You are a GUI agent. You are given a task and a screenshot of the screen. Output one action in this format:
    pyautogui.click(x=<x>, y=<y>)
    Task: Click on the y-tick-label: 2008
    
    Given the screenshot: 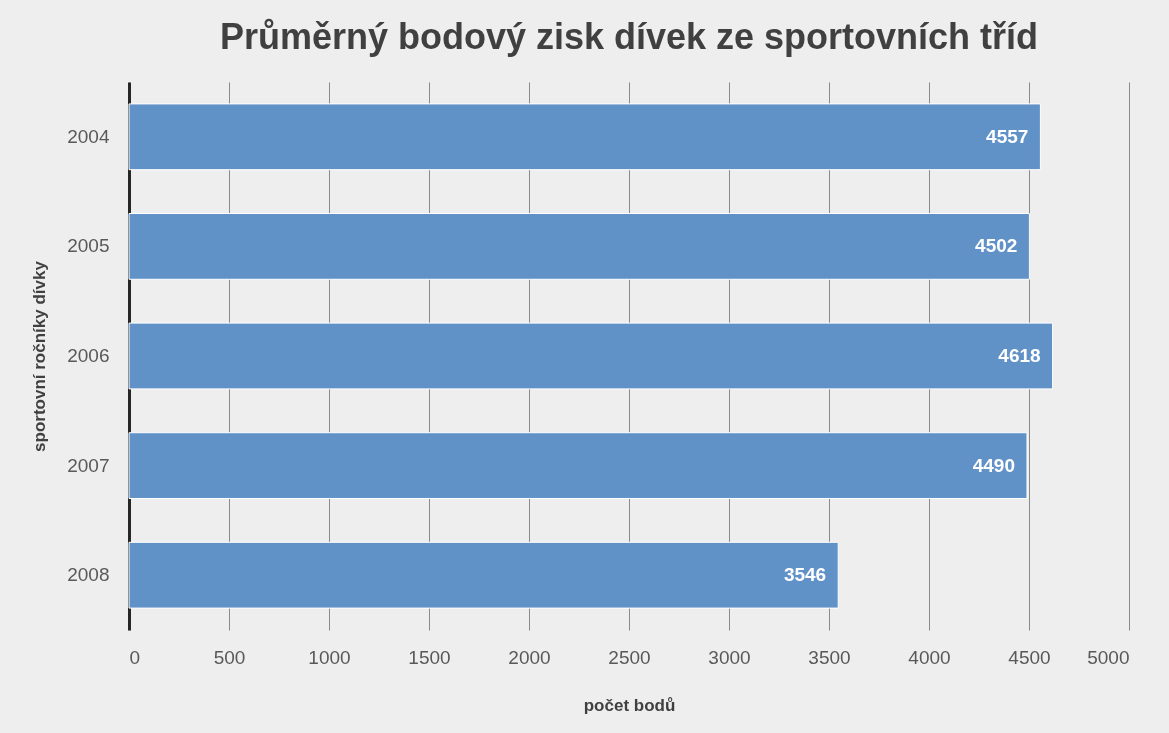 What is the action you would take?
    pyautogui.click(x=88, y=575)
    